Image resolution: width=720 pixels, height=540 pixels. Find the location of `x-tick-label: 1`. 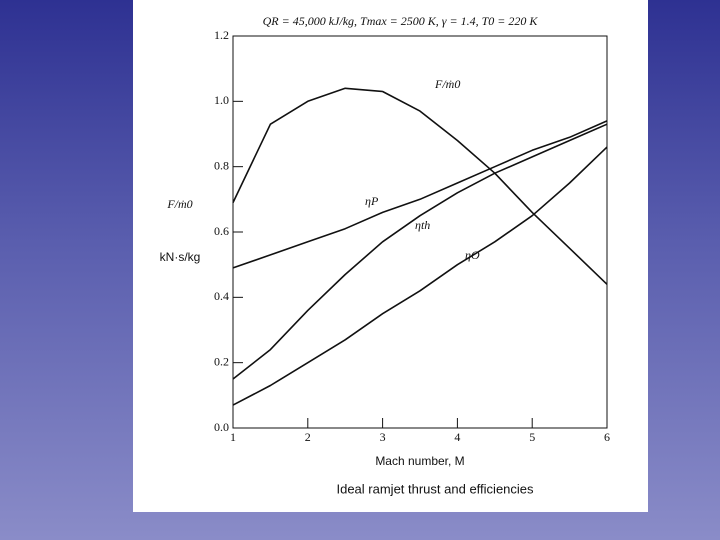

x-tick-label: 1 is located at coordinates (233, 437).